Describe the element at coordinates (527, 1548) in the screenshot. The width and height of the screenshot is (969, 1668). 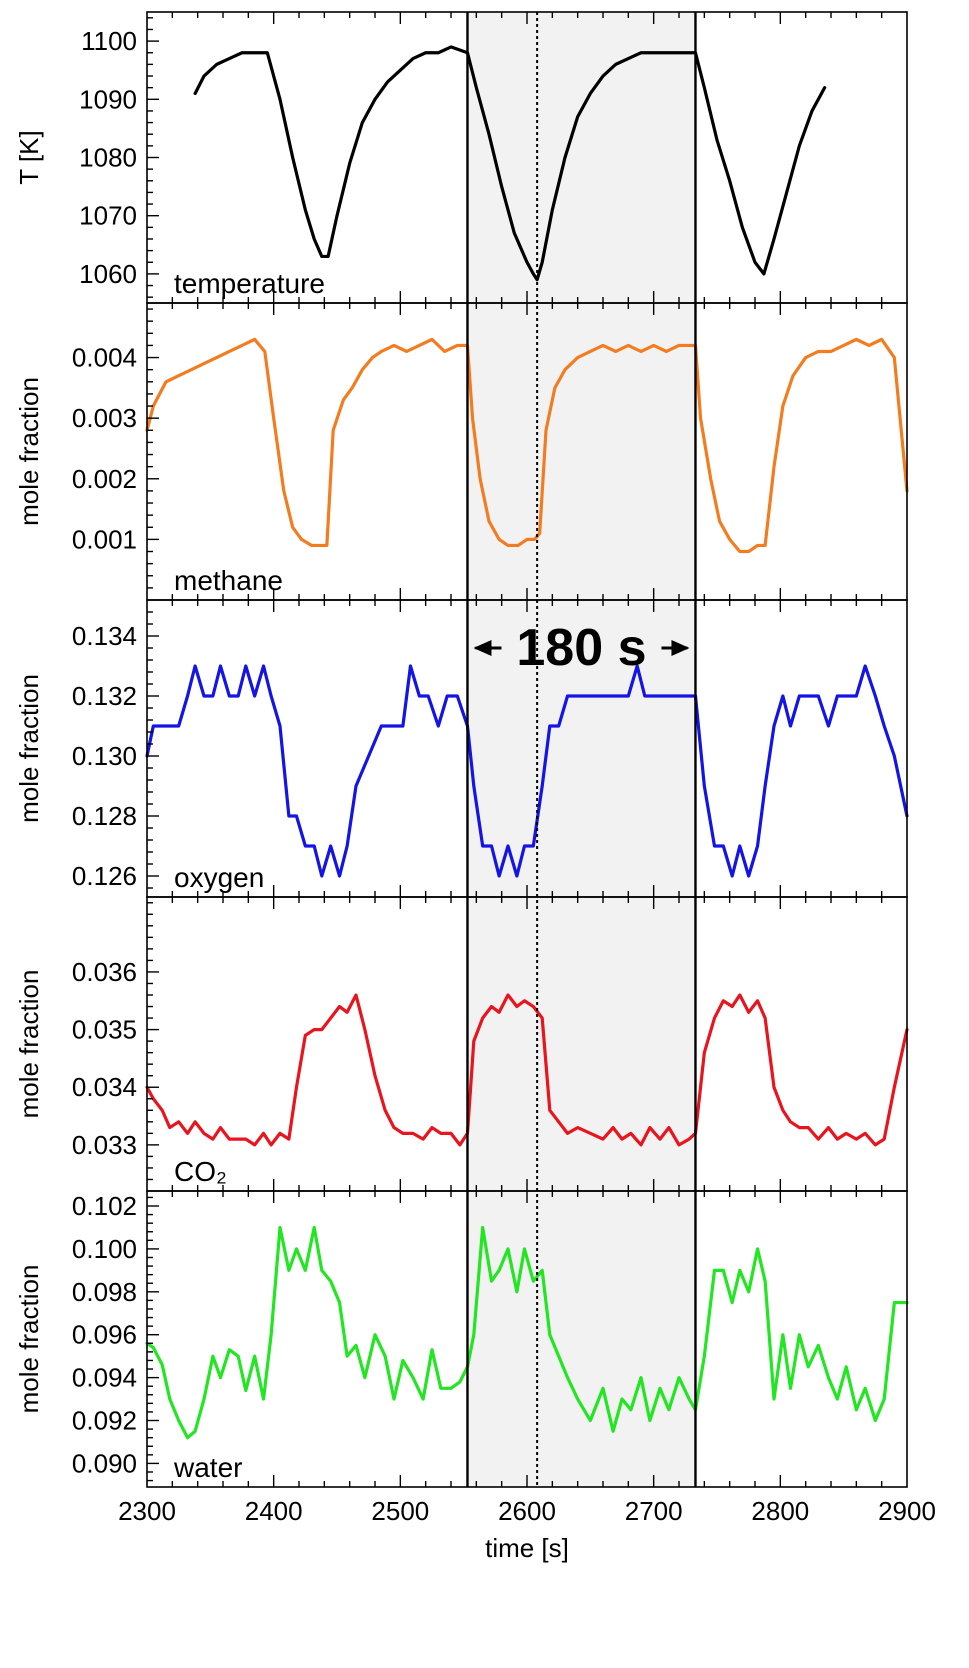
I see `x-axis-label: time [s]` at that location.